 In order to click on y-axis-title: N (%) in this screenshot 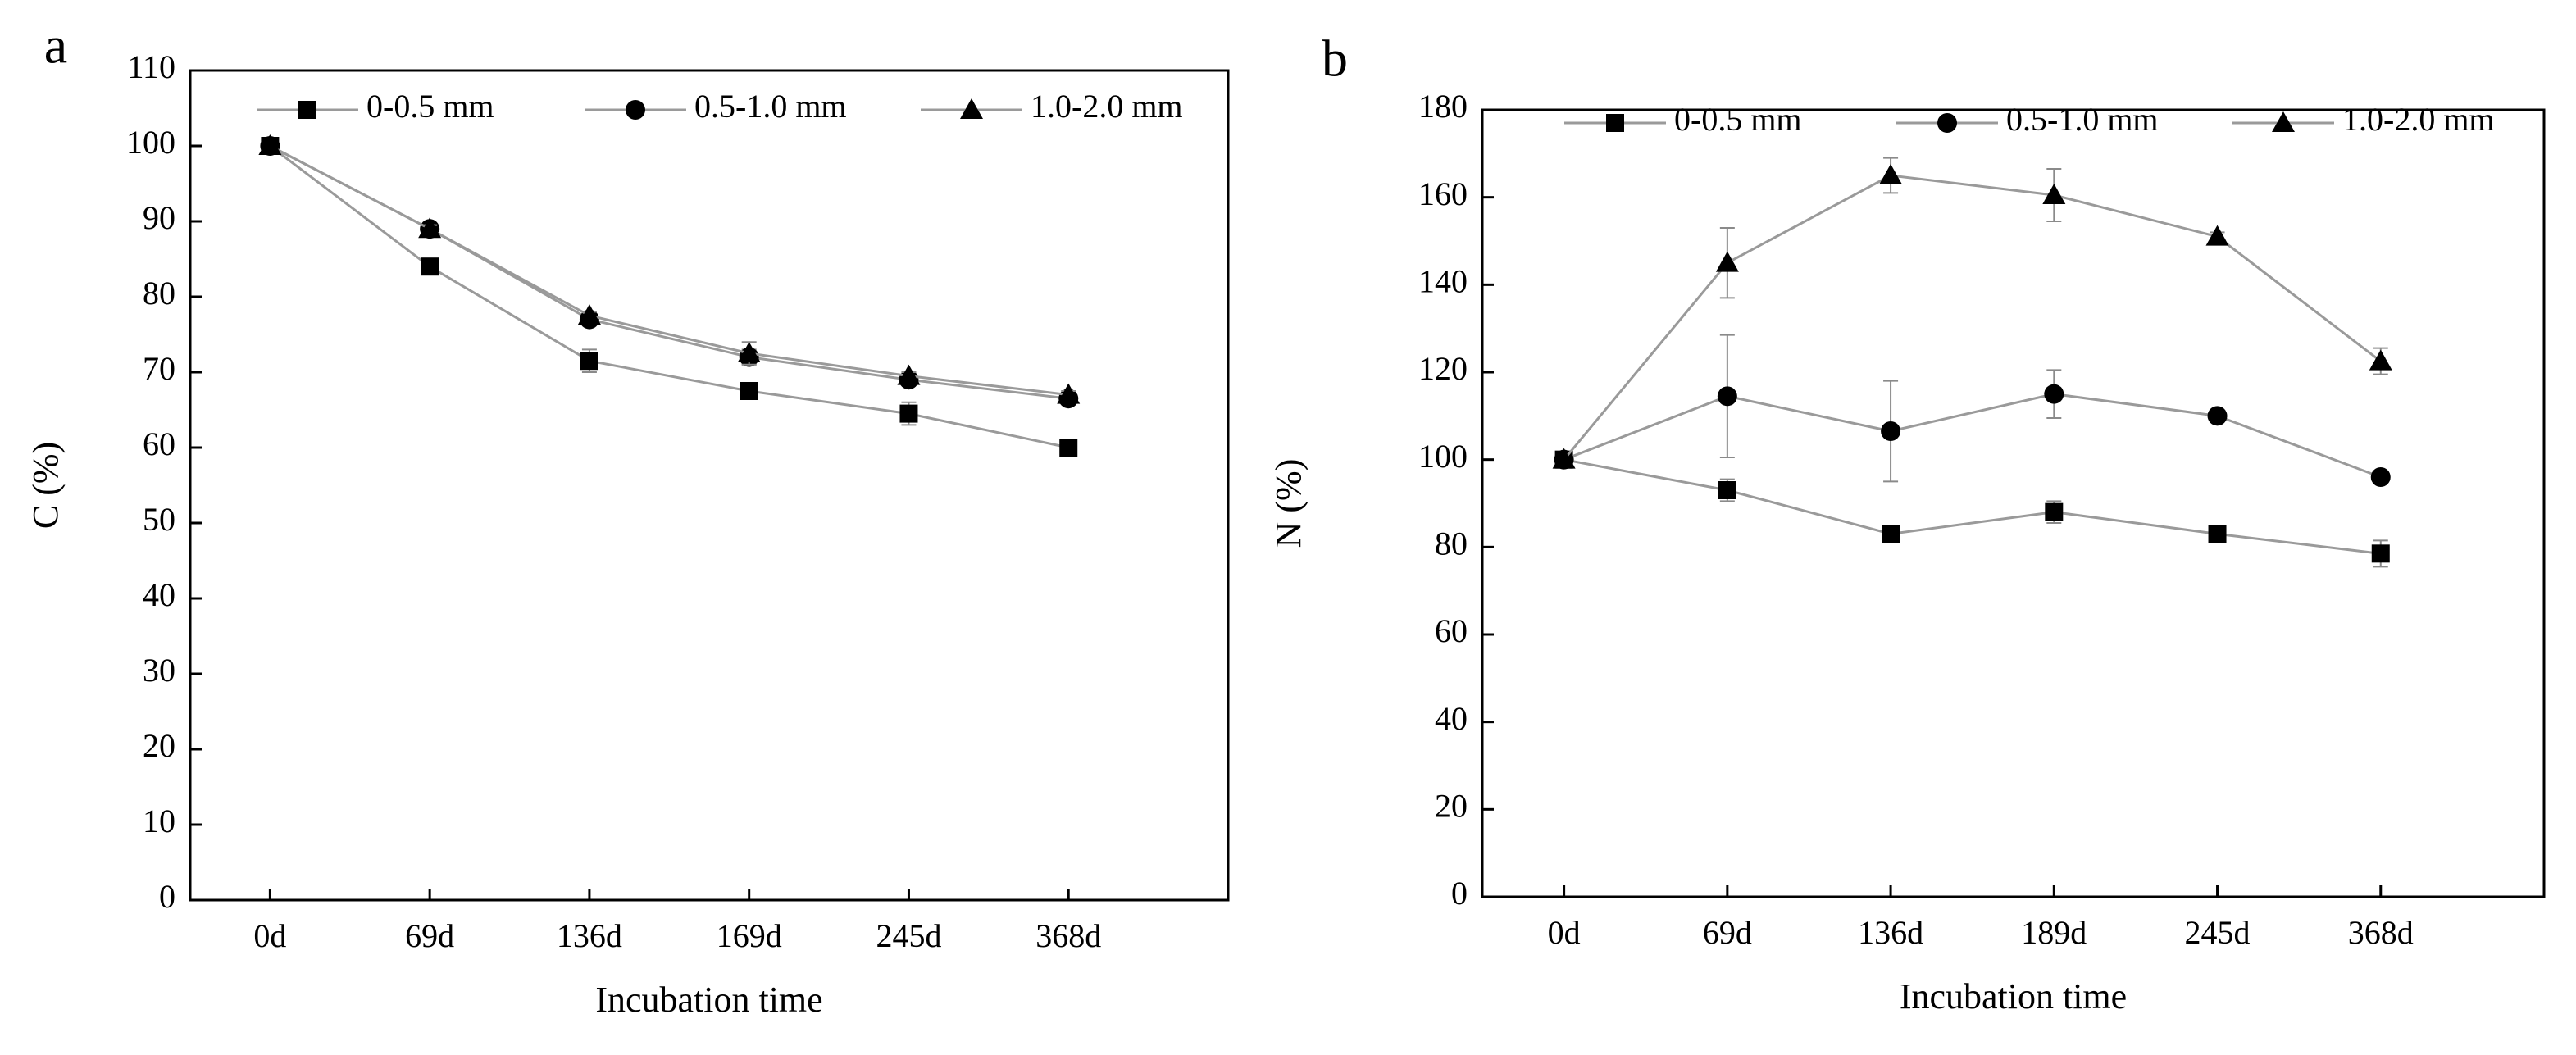, I will do `click(1288, 503)`.